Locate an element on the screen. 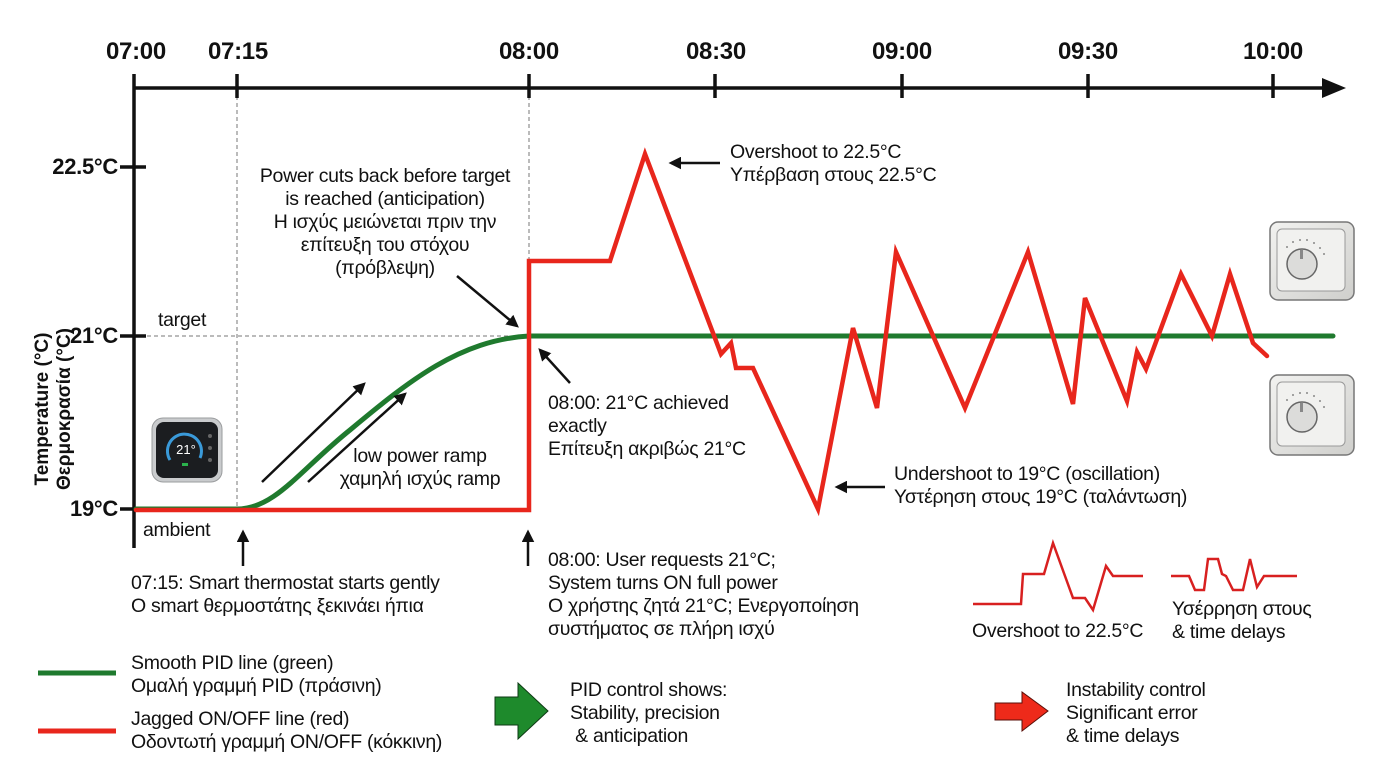  y-tick-label: 21°C is located at coordinates (94, 335).